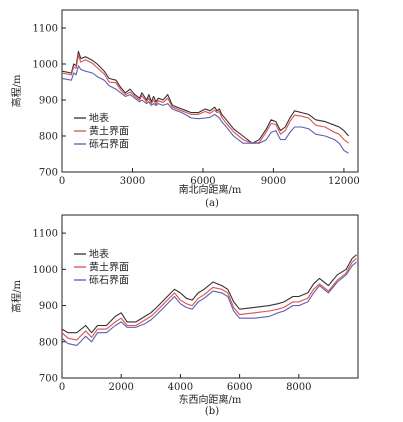  Describe the element at coordinates (210, 399) in the screenshot. I see `x-axis-label: 东西向距离/m` at that location.